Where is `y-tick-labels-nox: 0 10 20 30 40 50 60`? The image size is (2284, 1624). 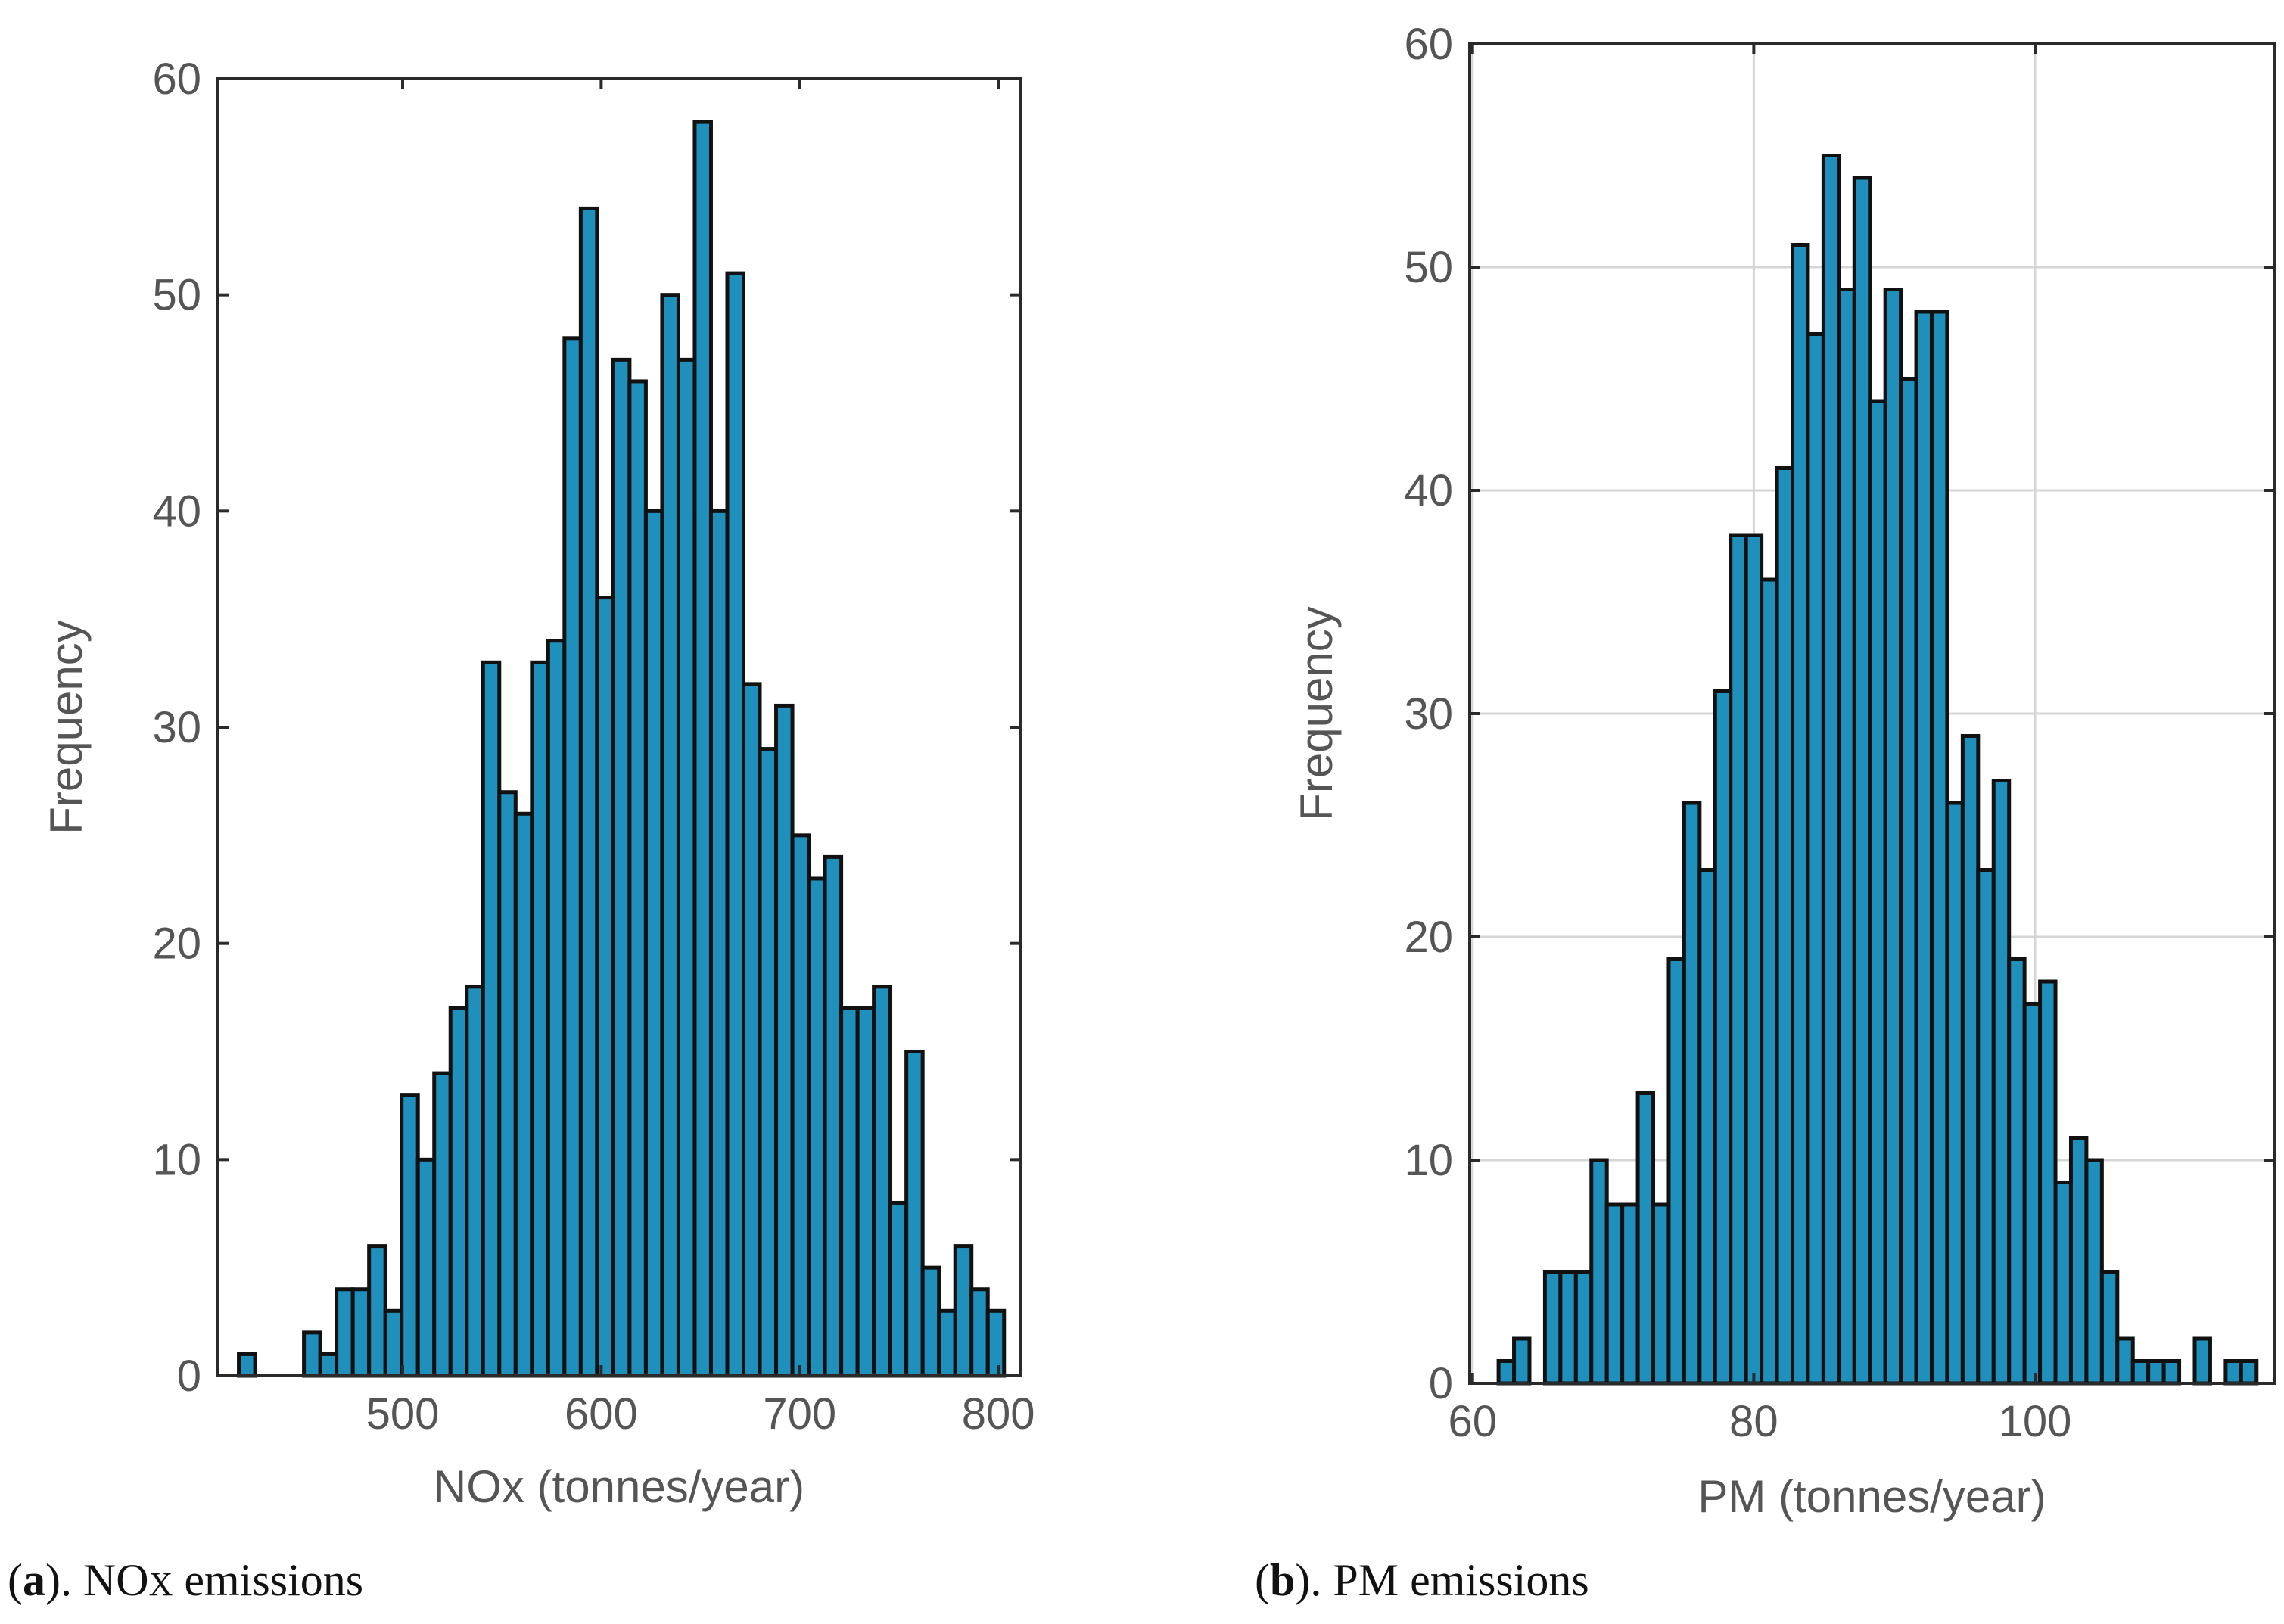 y-tick-labels-nox: 0 10 20 30 40 50 60 is located at coordinates (176, 727).